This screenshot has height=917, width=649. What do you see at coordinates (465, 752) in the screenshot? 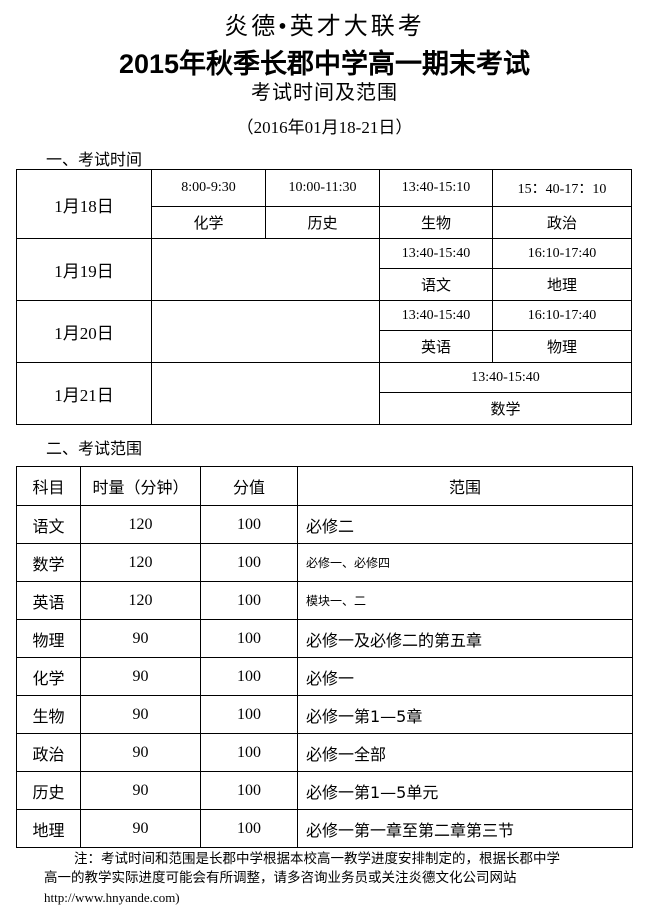
I see `scope-cell: 必修一全部` at bounding box center [465, 752].